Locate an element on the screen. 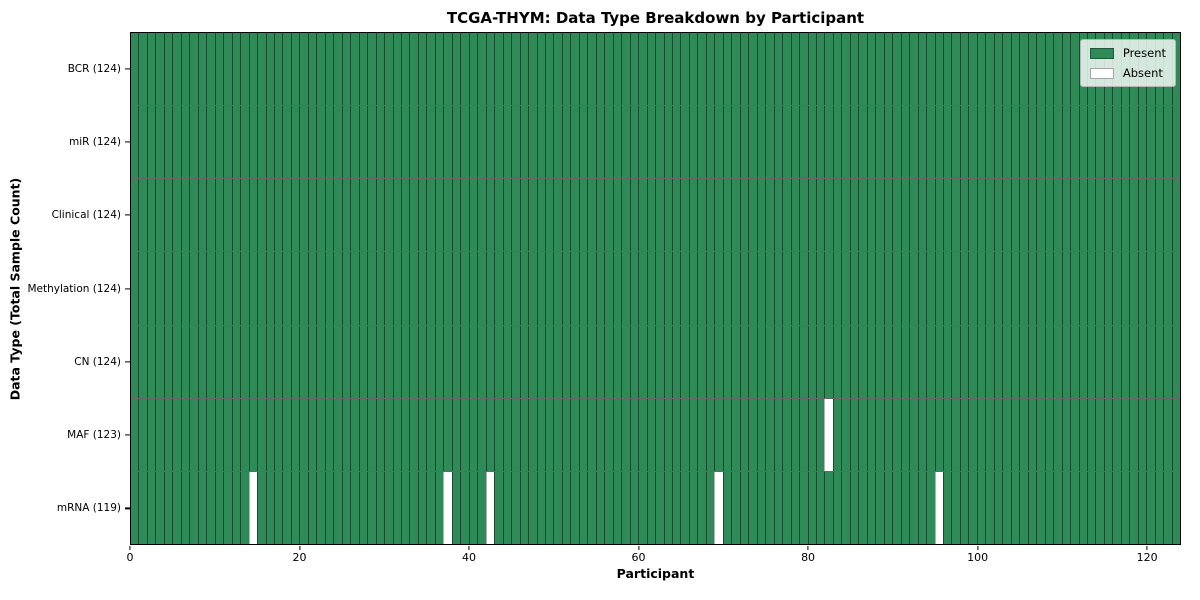 Image resolution: width=1200 pixels, height=600 pixels. x-tick-label-80: 80 is located at coordinates (808, 557).